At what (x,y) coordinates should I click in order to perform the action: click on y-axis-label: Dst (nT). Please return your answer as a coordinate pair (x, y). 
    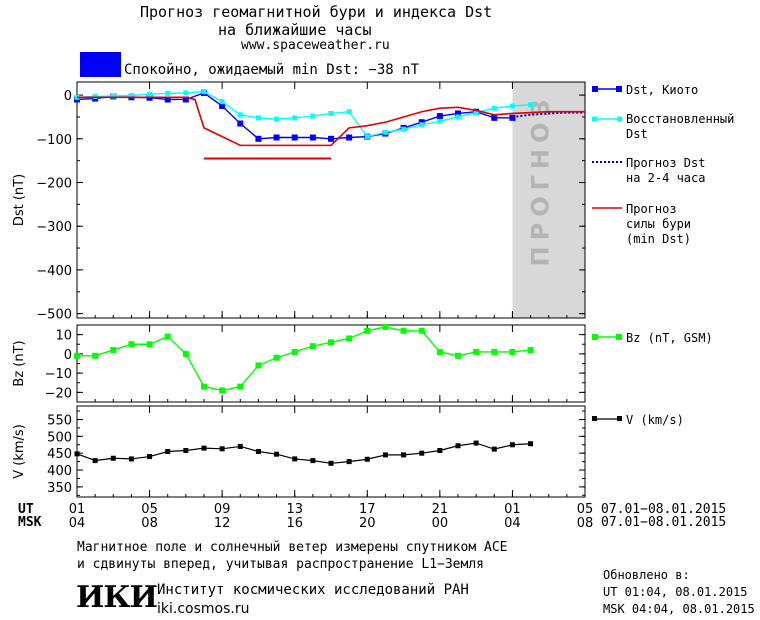
    Looking at the image, I should click on (19, 200).